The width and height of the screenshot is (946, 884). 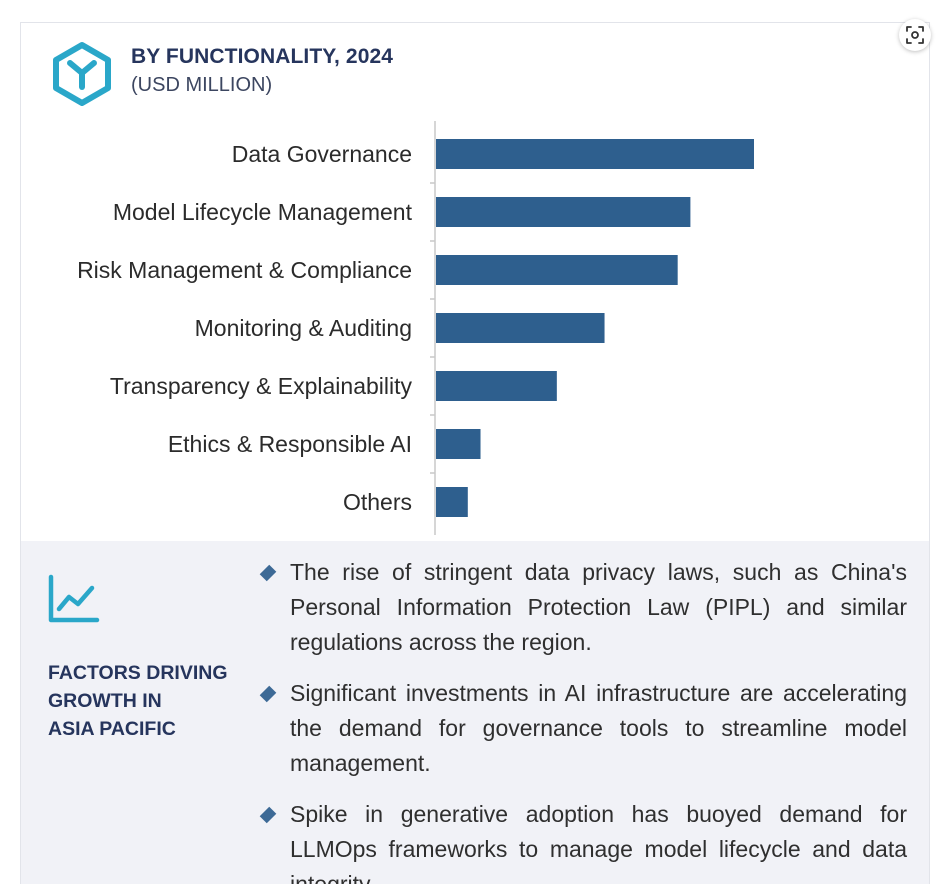 I want to click on zoom-focus-icon, so click(x=915, y=35).